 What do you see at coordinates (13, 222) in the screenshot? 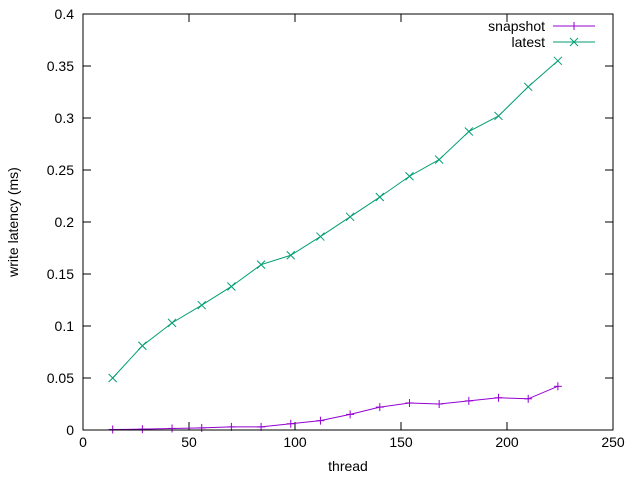
I see `y-axis-label: write latency (ms)` at bounding box center [13, 222].